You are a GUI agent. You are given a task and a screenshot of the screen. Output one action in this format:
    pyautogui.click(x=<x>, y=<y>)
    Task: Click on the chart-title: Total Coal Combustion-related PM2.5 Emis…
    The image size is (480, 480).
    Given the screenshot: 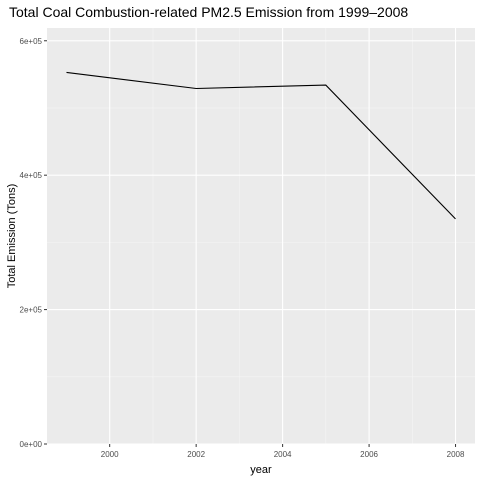 What is the action you would take?
    pyautogui.click(x=208, y=12)
    